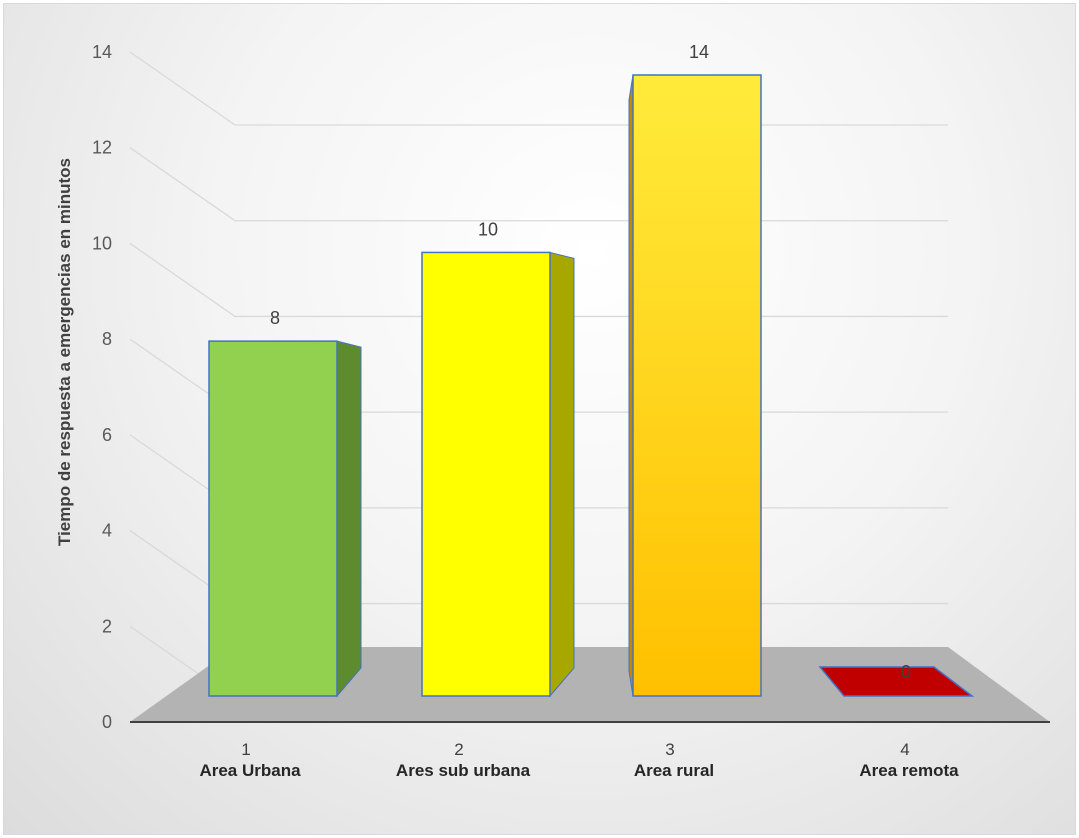  What do you see at coordinates (699, 52) in the screenshot?
I see `data-label: 14` at bounding box center [699, 52].